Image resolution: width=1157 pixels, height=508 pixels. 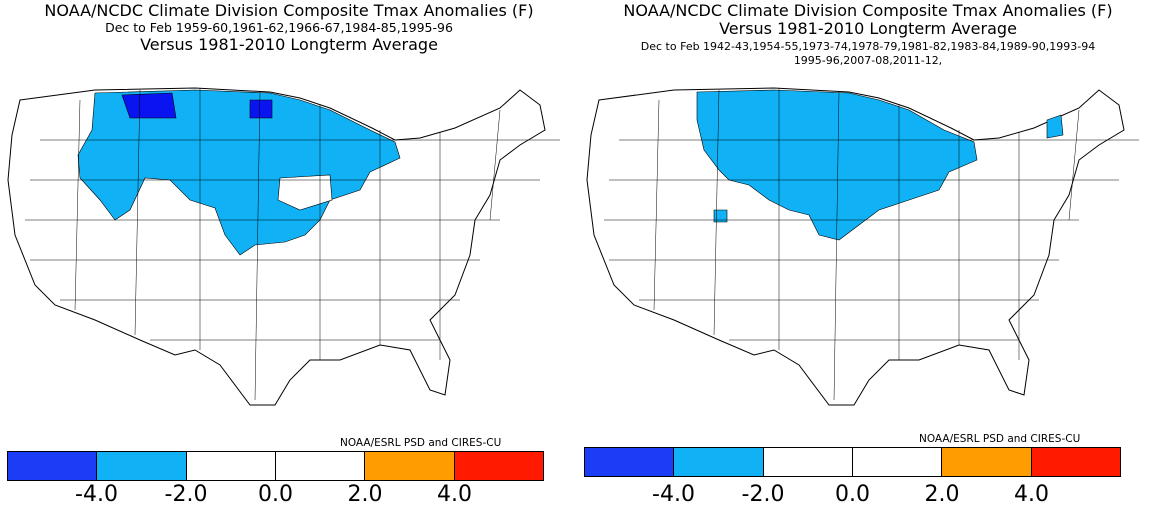 What do you see at coordinates (289, 44) in the screenshot?
I see `left-subtitle-baseline: Versus 1981-2010 Longterm Average` at bounding box center [289, 44].